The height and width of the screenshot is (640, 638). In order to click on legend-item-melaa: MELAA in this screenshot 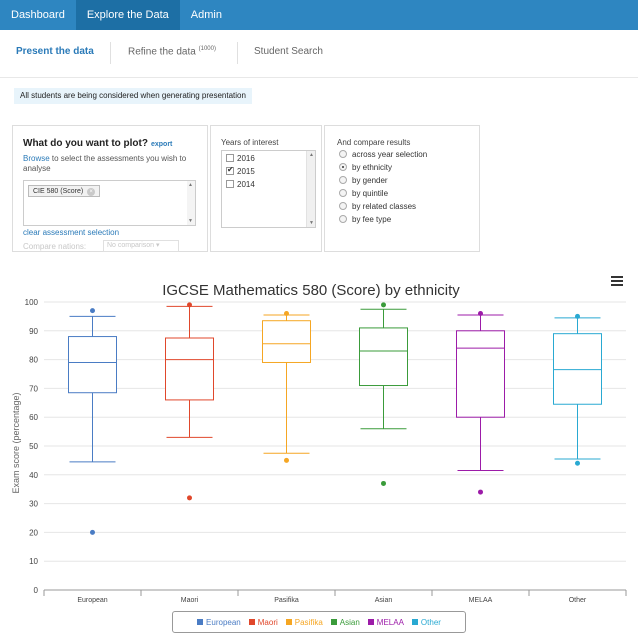, I will do `click(385, 622)`.